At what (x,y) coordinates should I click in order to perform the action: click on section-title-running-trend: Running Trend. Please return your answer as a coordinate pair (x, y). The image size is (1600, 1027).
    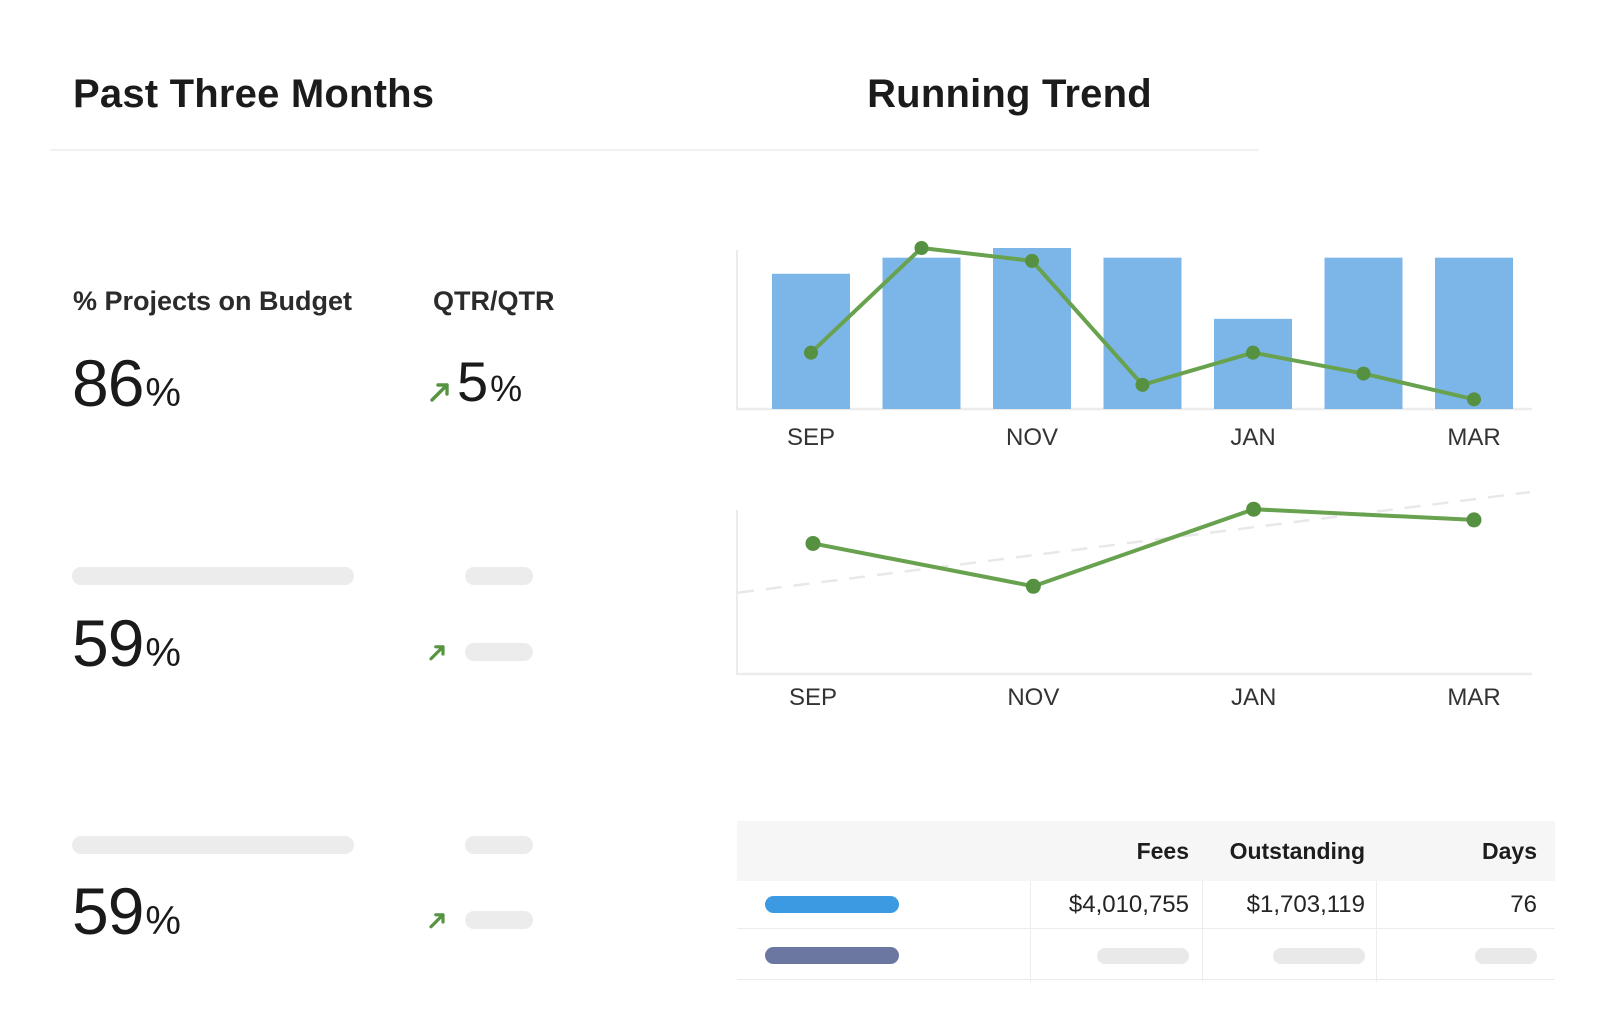
    Looking at the image, I should click on (1009, 94).